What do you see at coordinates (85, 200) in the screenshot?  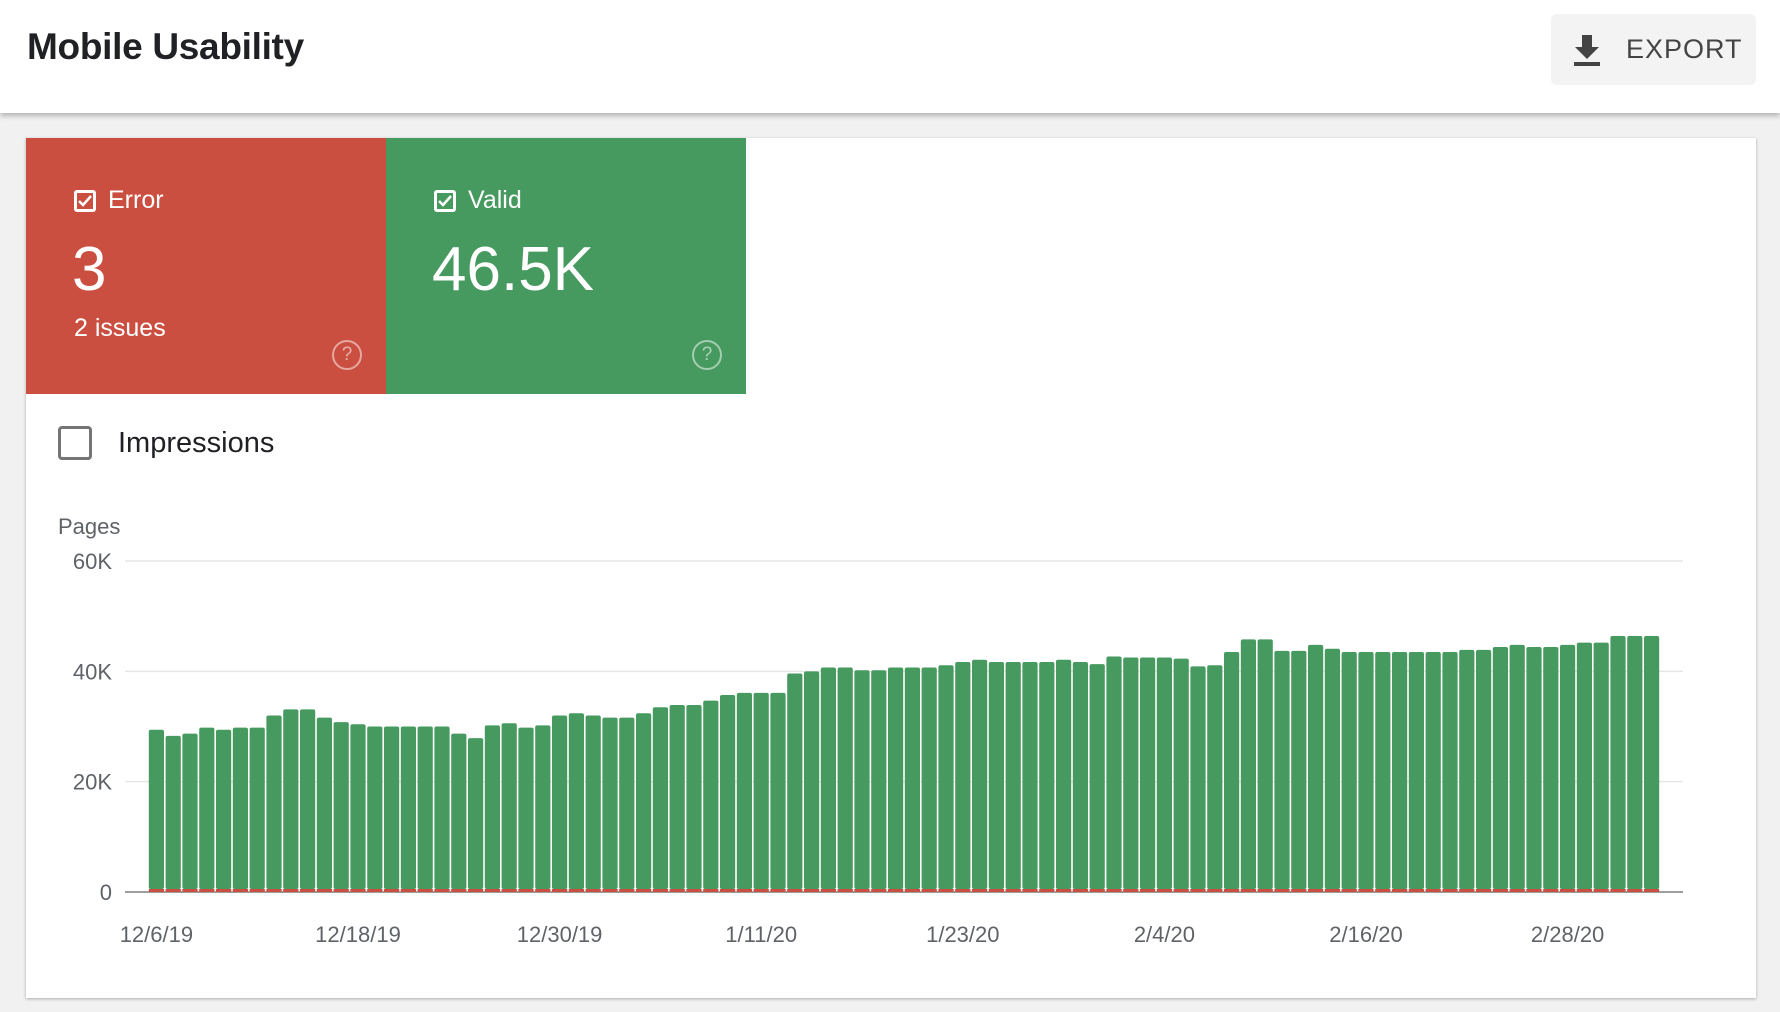 I see `error-checkbox` at bounding box center [85, 200].